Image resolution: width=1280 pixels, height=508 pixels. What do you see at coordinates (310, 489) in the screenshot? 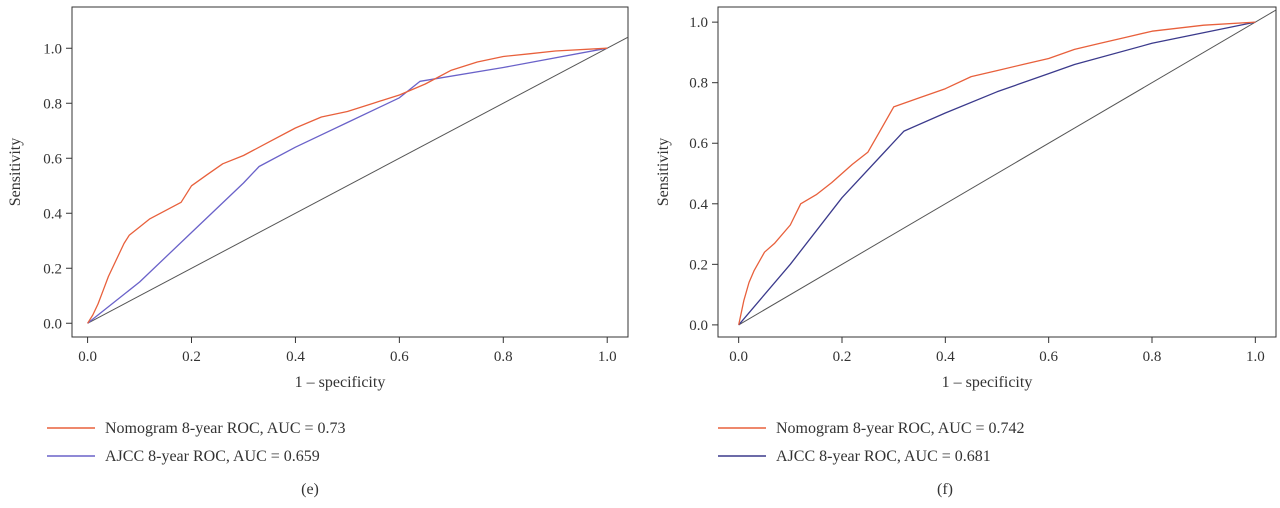
I see `panel-label: (e)` at bounding box center [310, 489].